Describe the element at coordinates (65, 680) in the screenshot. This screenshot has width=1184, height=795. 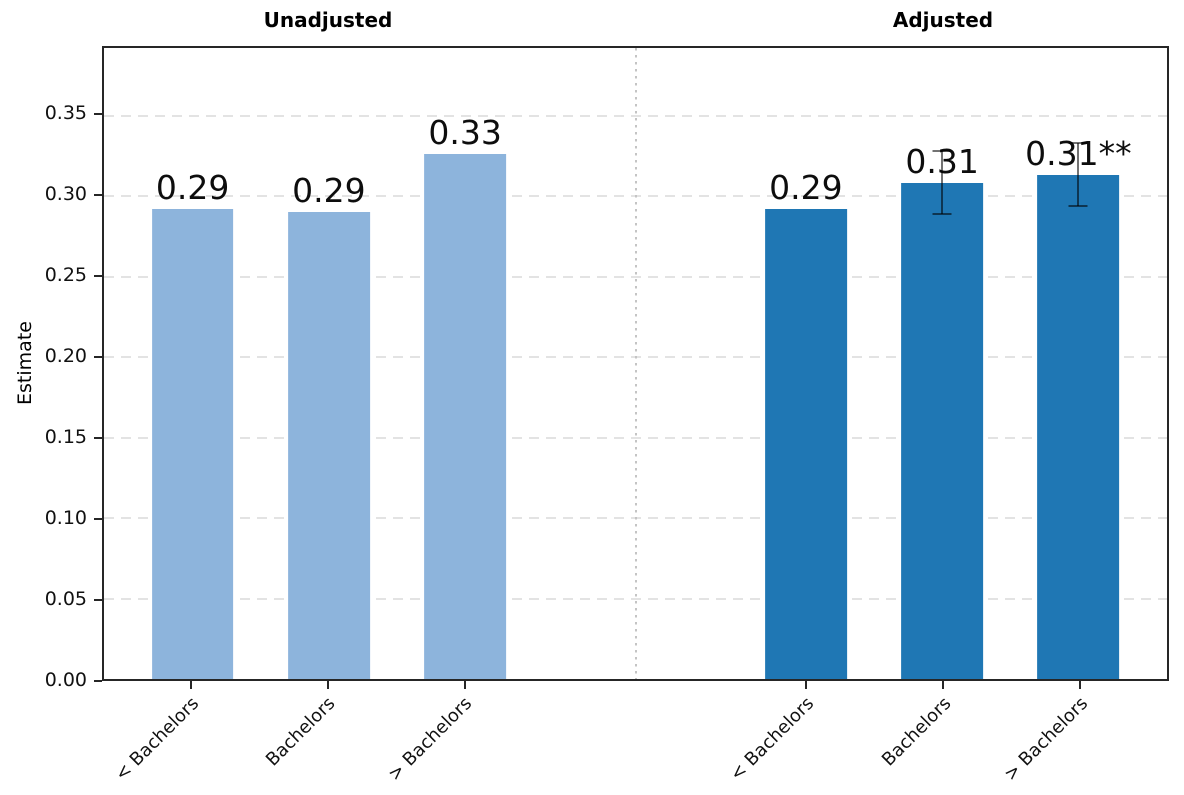
I see `y-tick-label: 0.00` at that location.